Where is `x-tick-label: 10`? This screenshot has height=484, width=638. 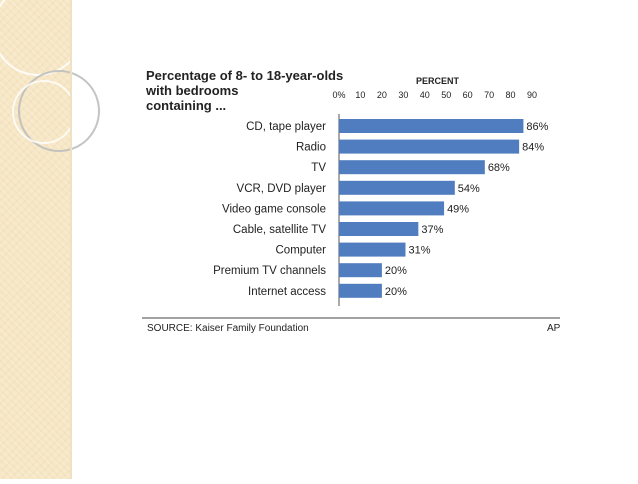 x-tick-label: 10 is located at coordinates (360, 95).